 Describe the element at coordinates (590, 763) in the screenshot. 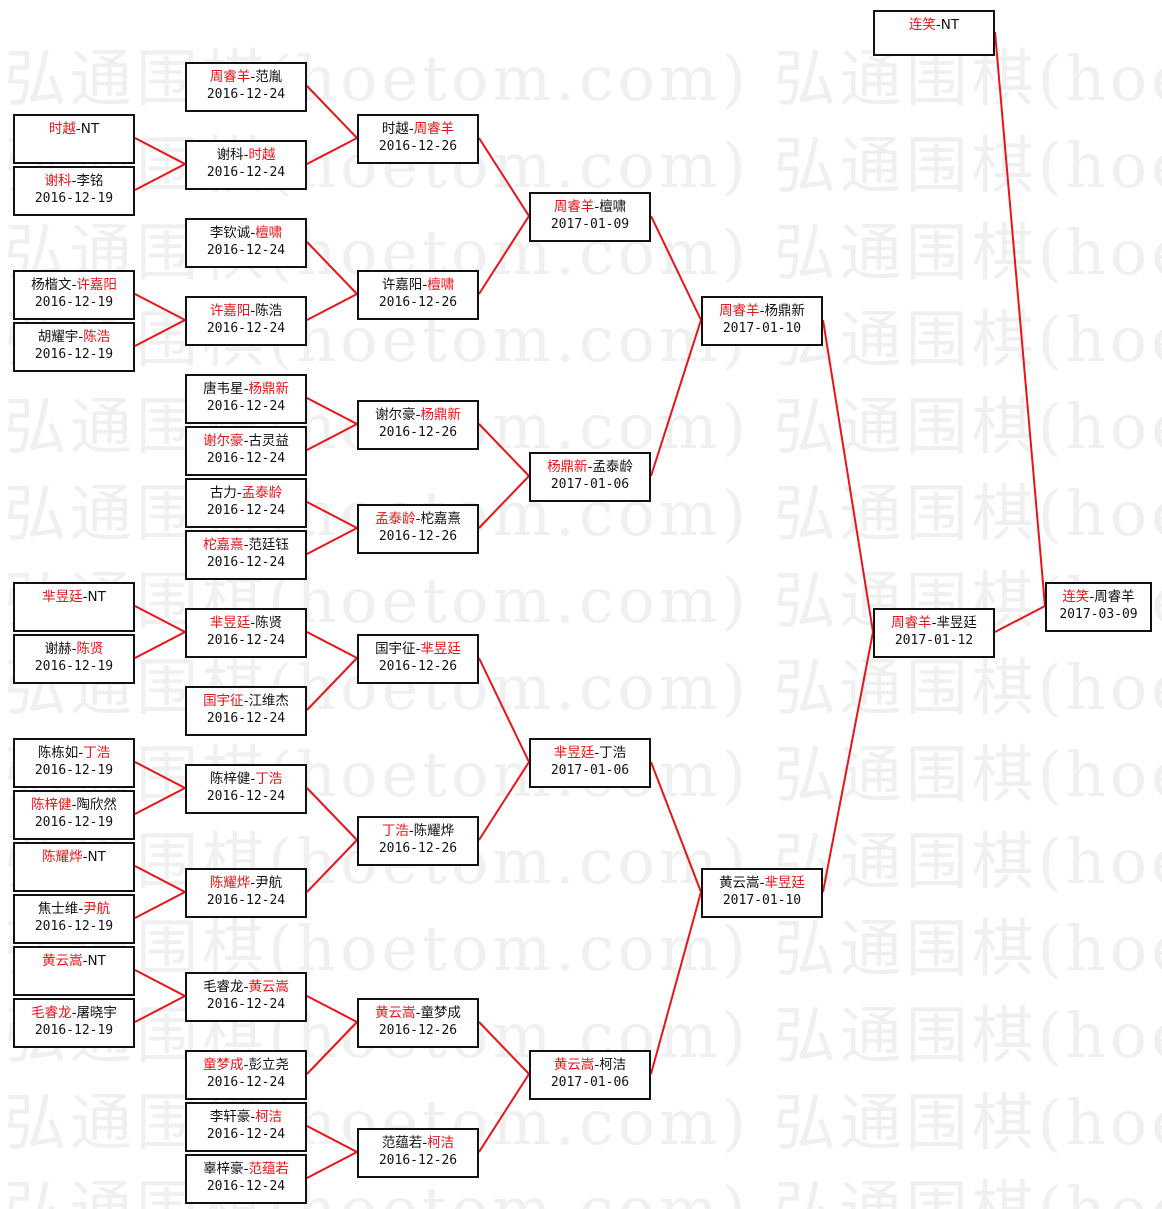

I see `match-box: 芈昱廷-丁浩 2017-01-06` at that location.